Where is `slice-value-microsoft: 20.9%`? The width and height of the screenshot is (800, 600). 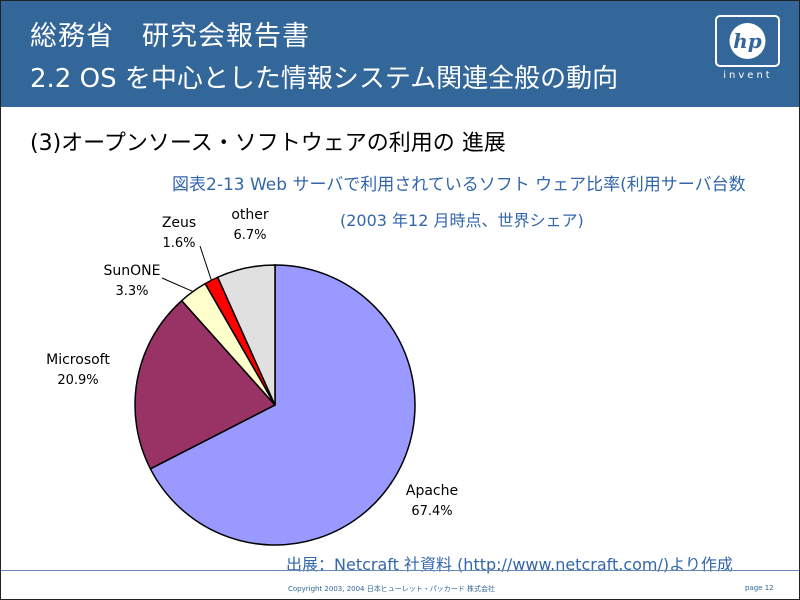
slice-value-microsoft: 20.9% is located at coordinates (77, 380).